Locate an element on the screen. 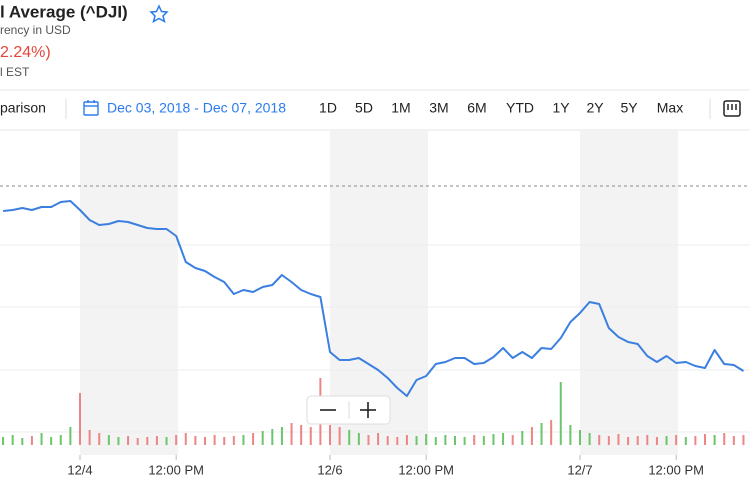 The height and width of the screenshot is (500, 750). quote-title: l Average (^DJI) is located at coordinates (64, 11).